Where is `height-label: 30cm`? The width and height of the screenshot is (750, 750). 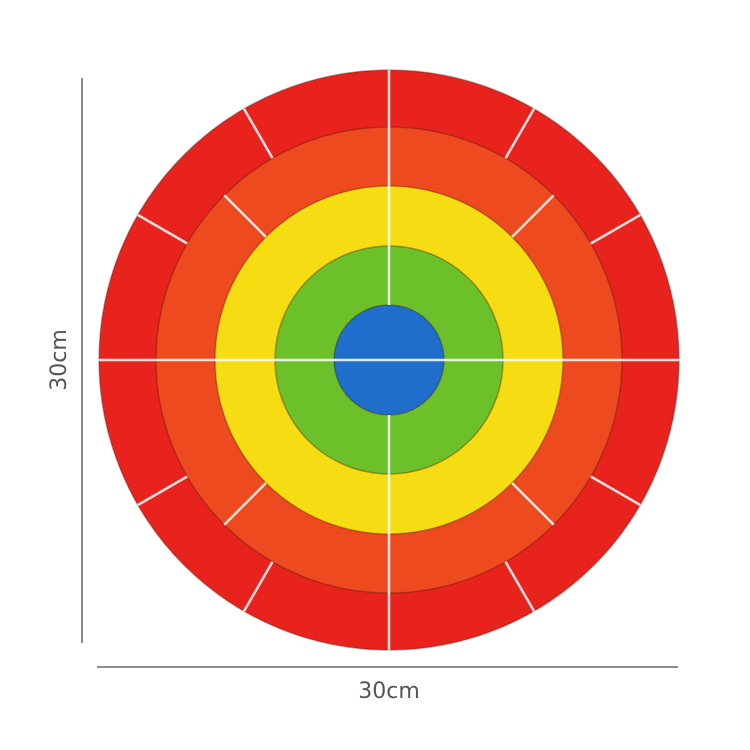
height-label: 30cm is located at coordinates (59, 360).